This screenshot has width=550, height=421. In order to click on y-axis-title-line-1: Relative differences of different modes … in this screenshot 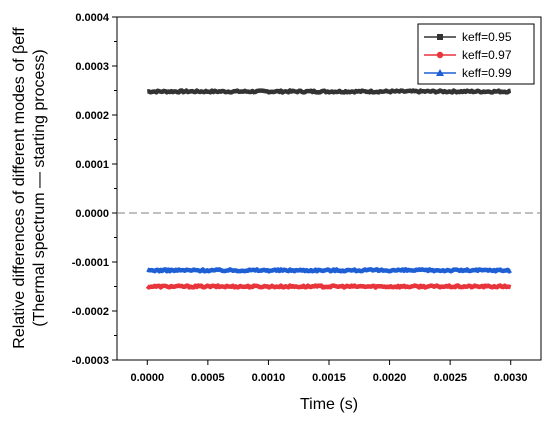, I will do `click(19, 188)`.